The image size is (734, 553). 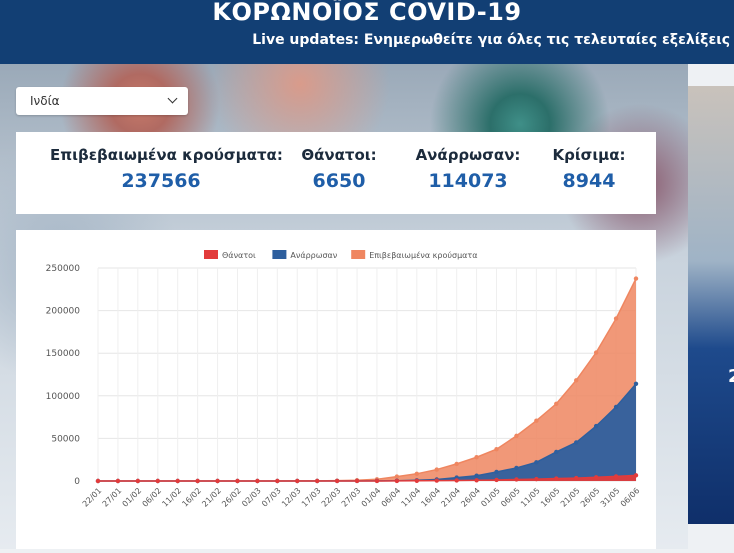 I want to click on x-tick-label: 06/05, so click(x=510, y=497).